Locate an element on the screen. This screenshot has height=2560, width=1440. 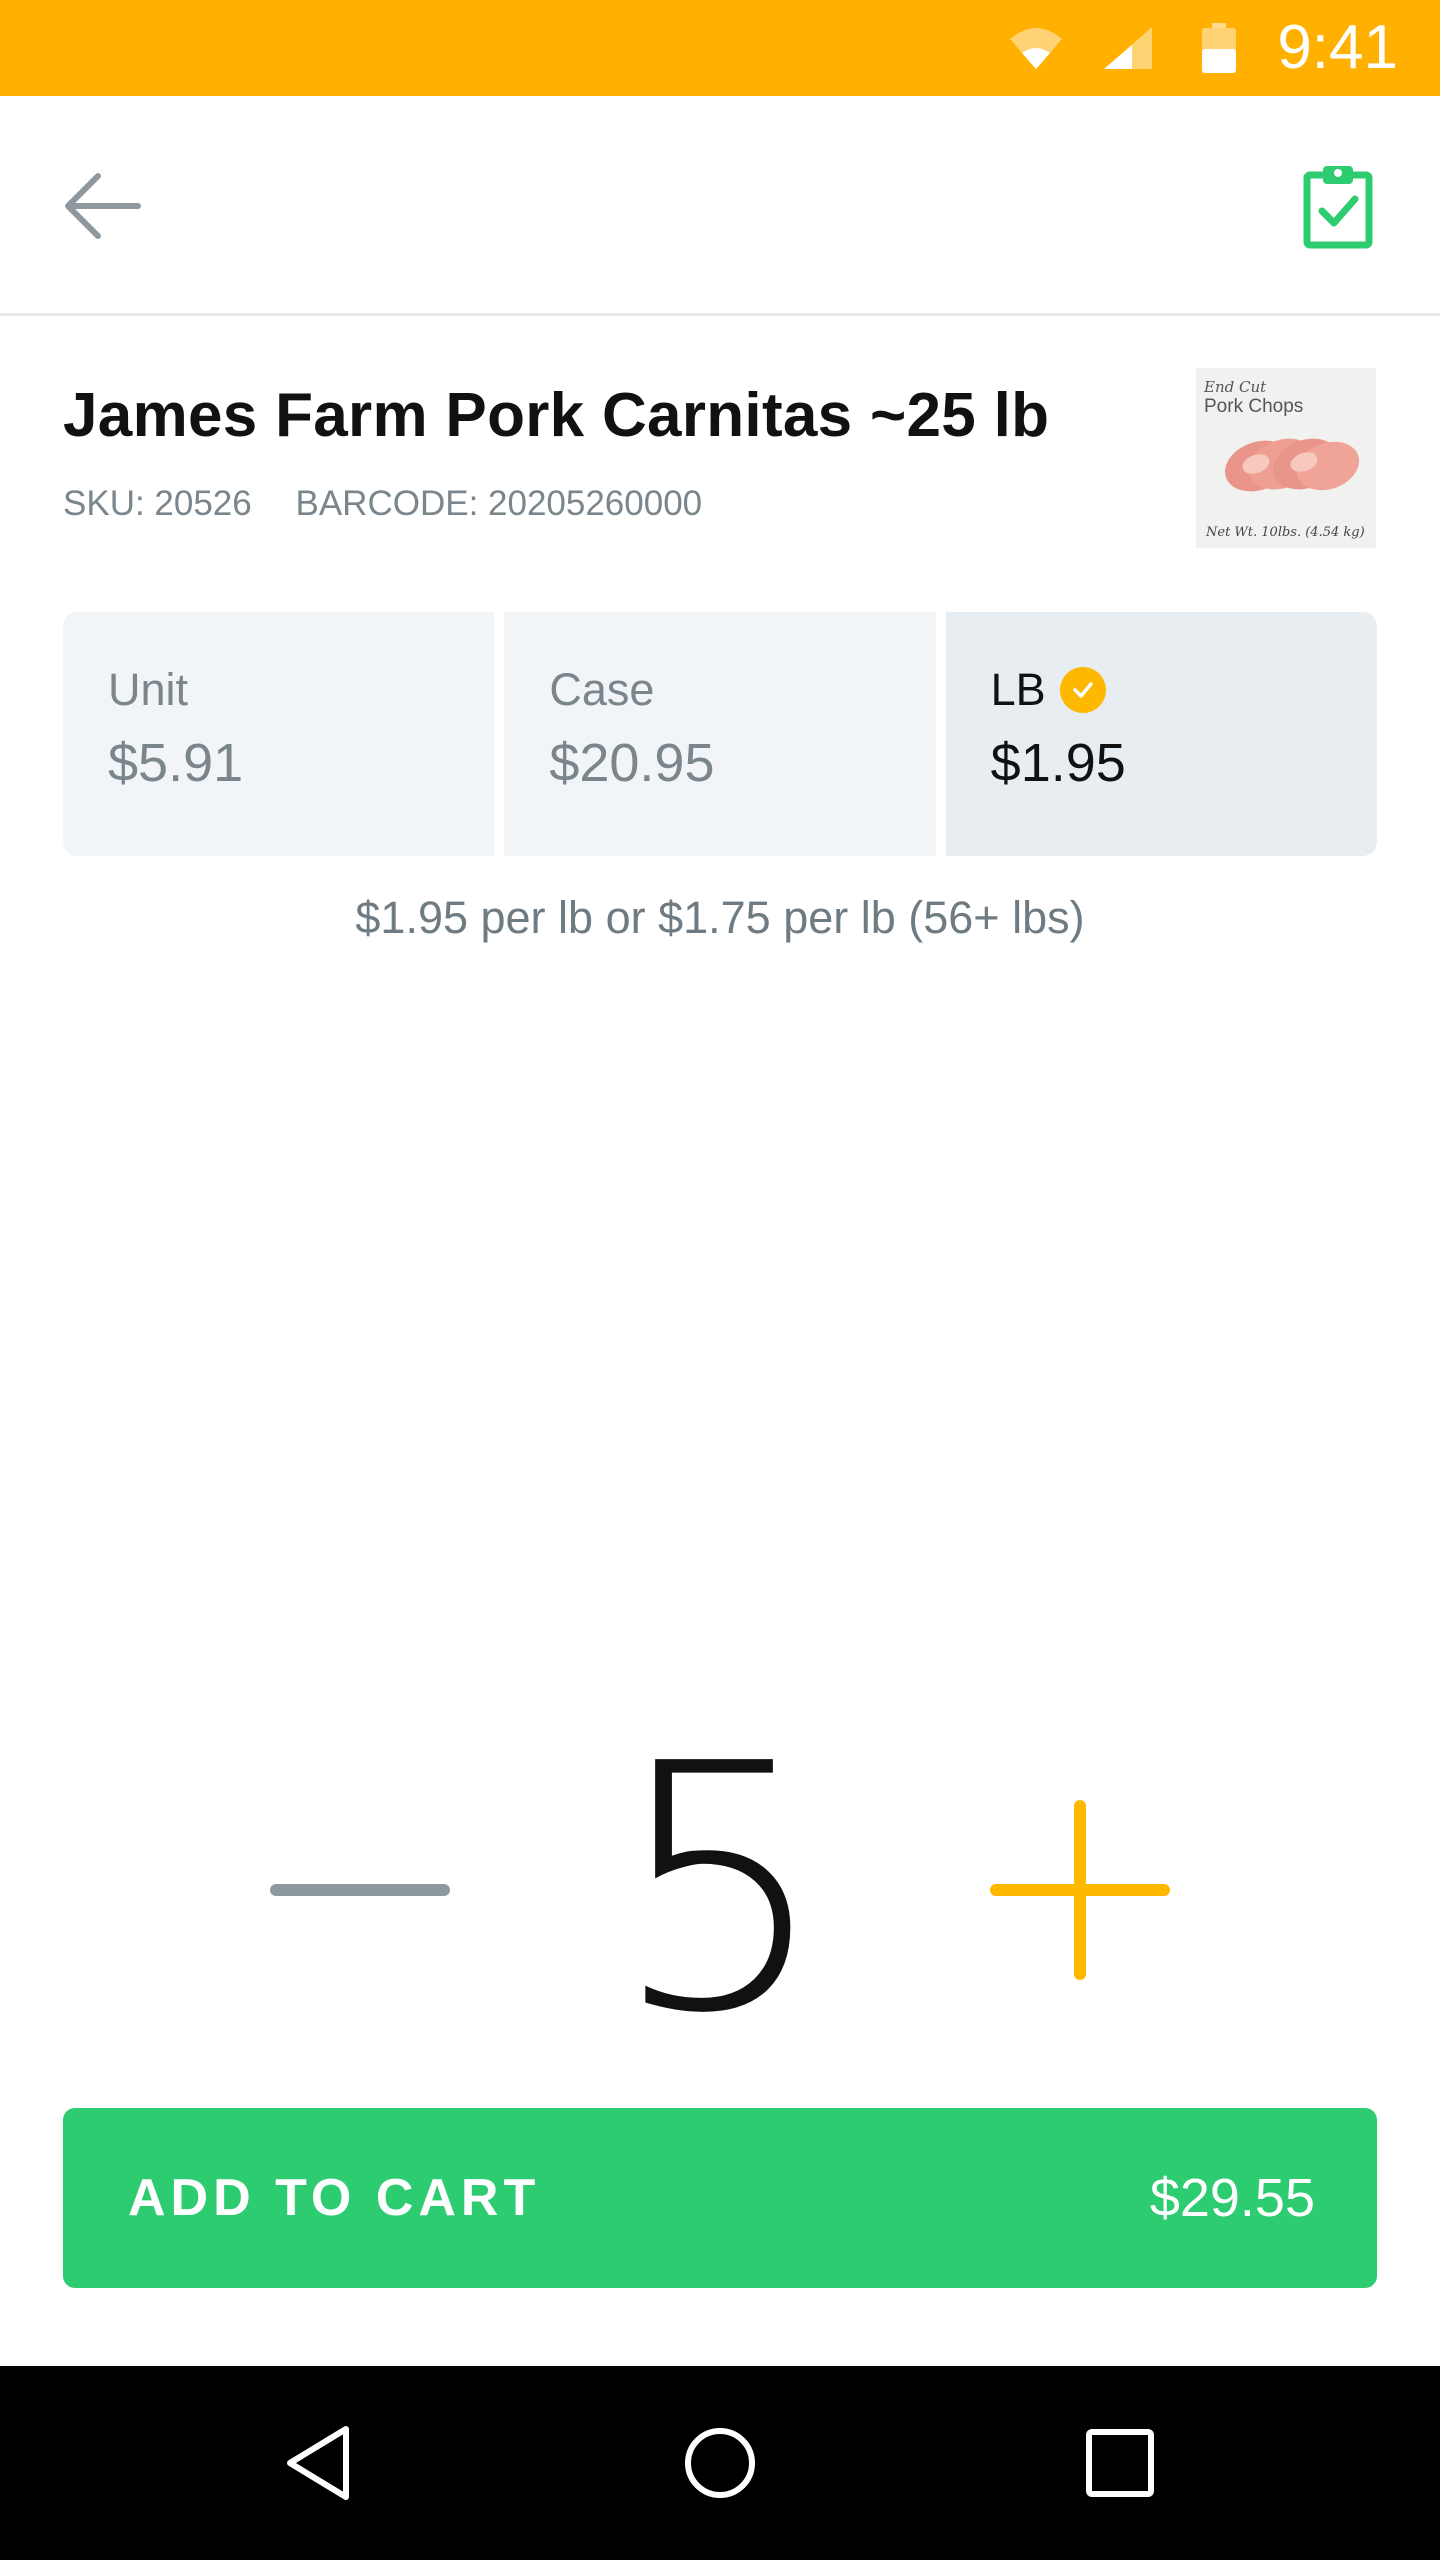
decrease-quantity-button is located at coordinates (360, 1890).